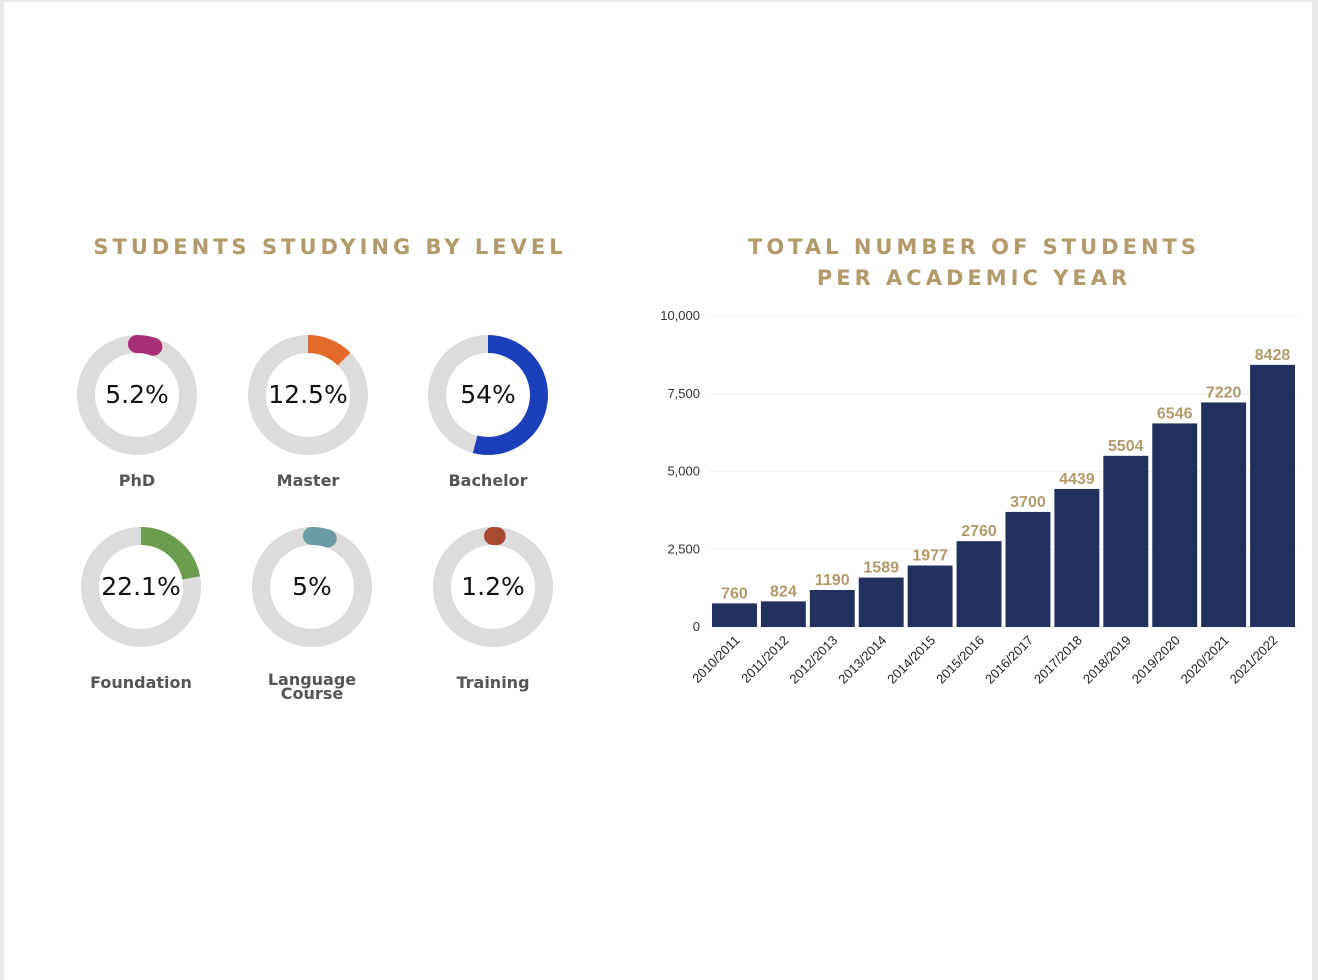  I want to click on donut-master: 12.5% Master, so click(308, 411).